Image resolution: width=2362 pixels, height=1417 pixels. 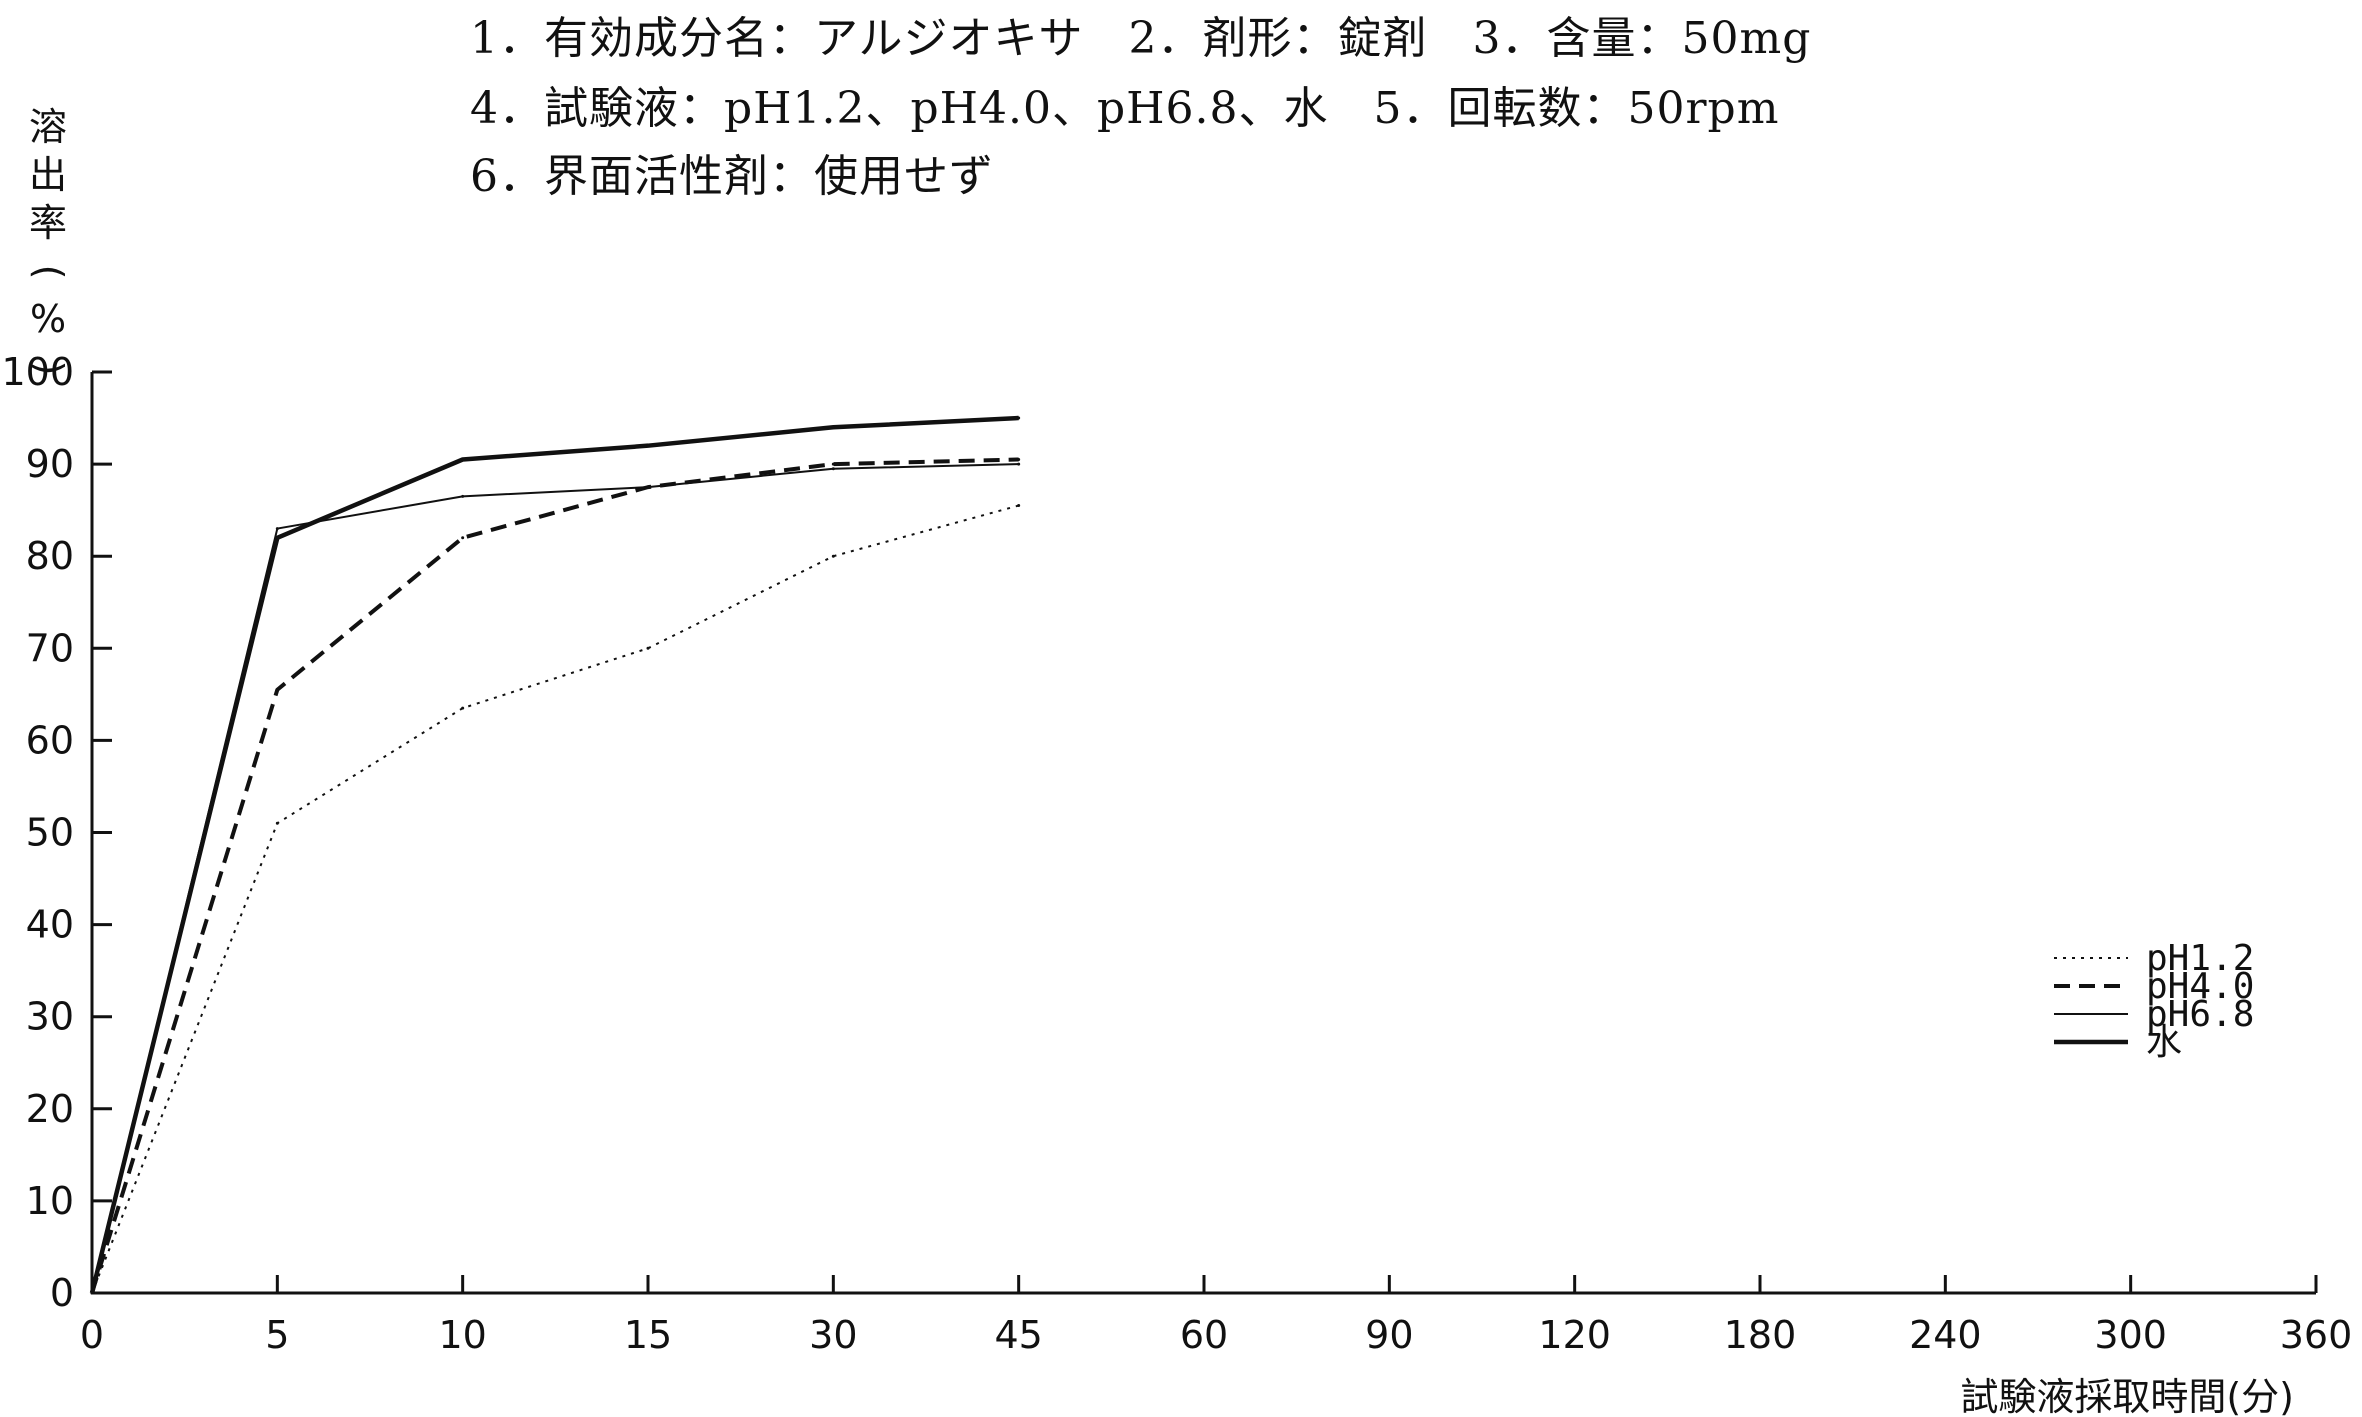 I want to click on y-axis-title-char: %, so click(x=48, y=319).